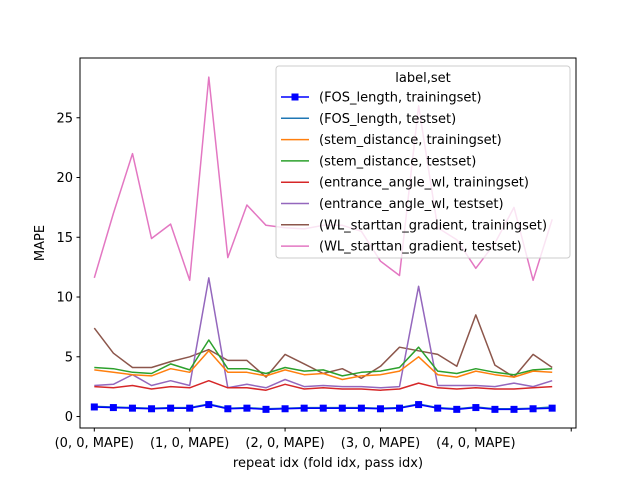 The height and width of the screenshot is (480, 640). Describe the element at coordinates (189, 443) in the screenshot. I see `x-tick-label: (1, 0, MAPE)` at that location.